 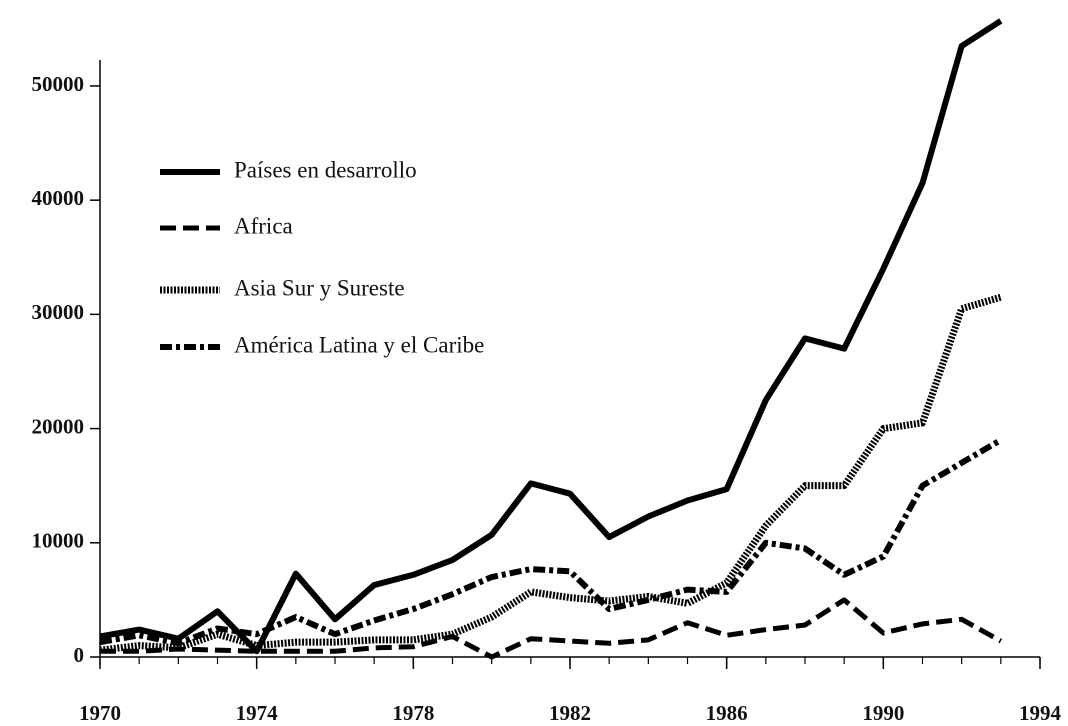 I want to click on y-tick-label: 20000, so click(x=58, y=426).